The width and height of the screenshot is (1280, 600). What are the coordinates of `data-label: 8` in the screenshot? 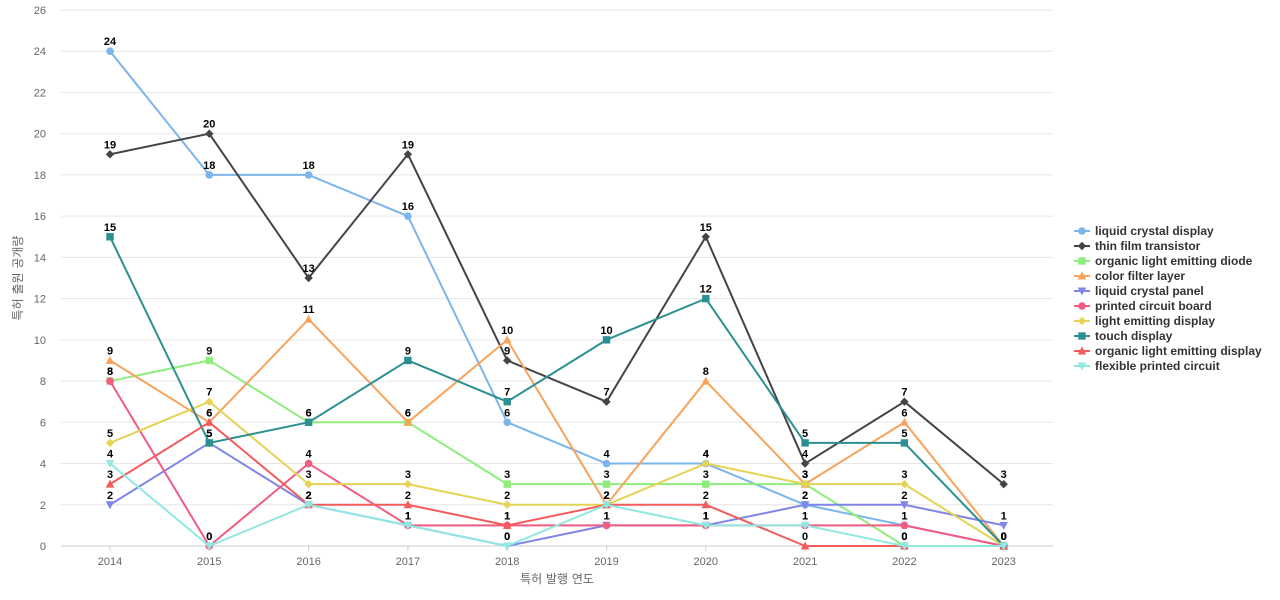 It's located at (110, 372).